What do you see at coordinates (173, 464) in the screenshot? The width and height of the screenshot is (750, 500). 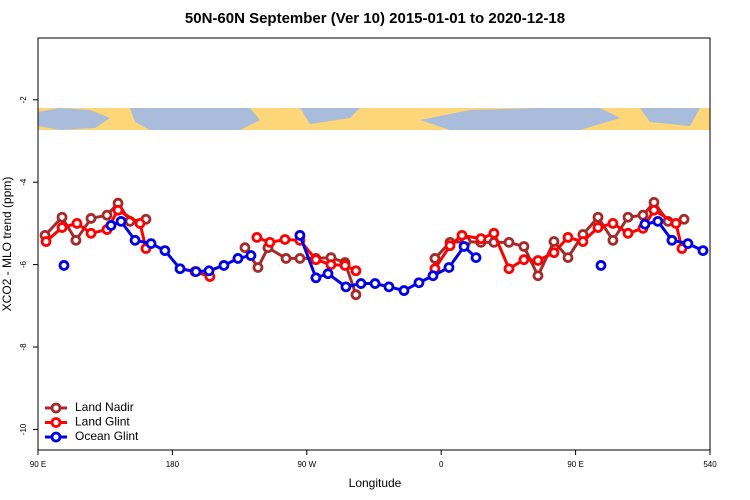 I see `x-tick-label: 180` at bounding box center [173, 464].